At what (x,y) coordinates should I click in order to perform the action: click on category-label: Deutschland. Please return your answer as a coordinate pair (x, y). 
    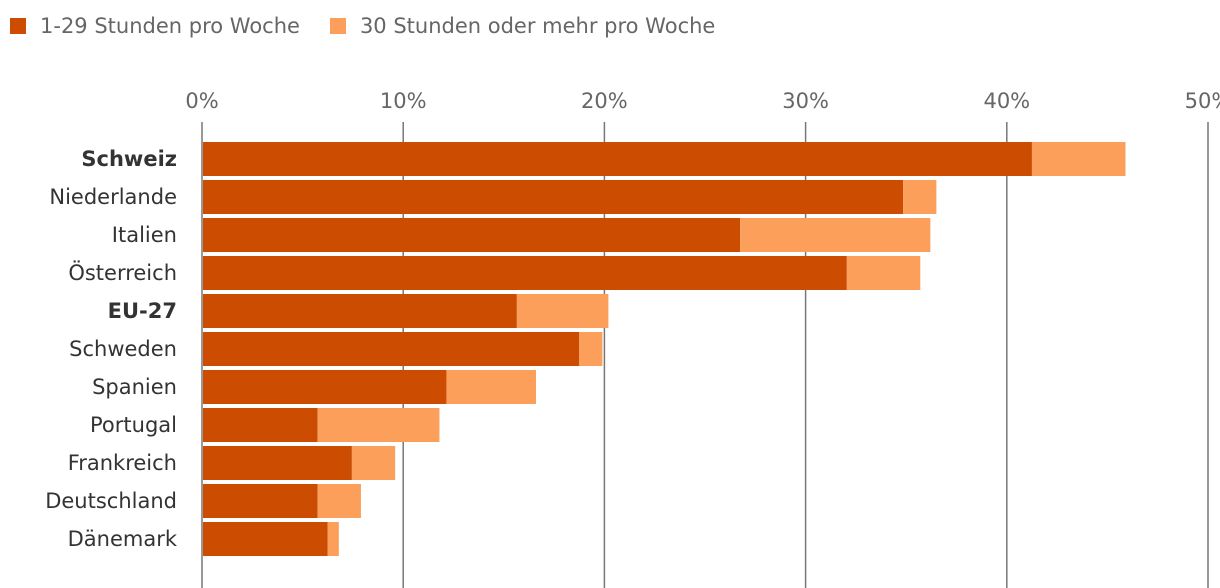
    Looking at the image, I should click on (111, 501).